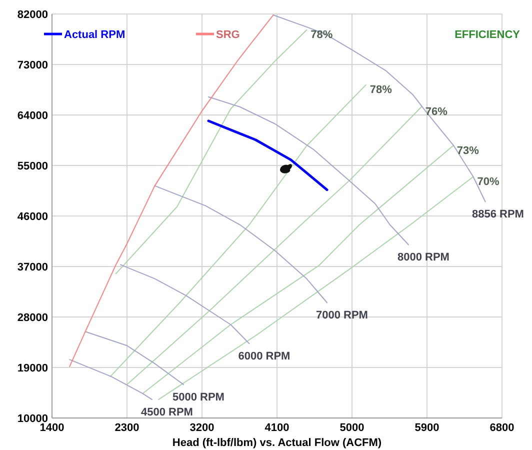 The image size is (532, 450). Describe the element at coordinates (436, 112) in the screenshot. I see `series-label: 76%` at that location.